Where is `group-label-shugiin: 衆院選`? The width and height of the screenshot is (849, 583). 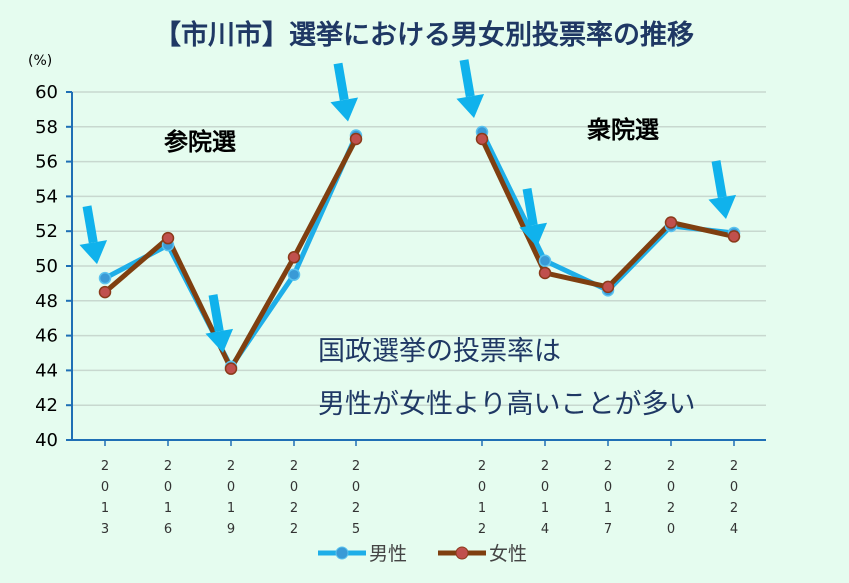
group-label-shugiin: 衆院選 is located at coordinates (623, 130).